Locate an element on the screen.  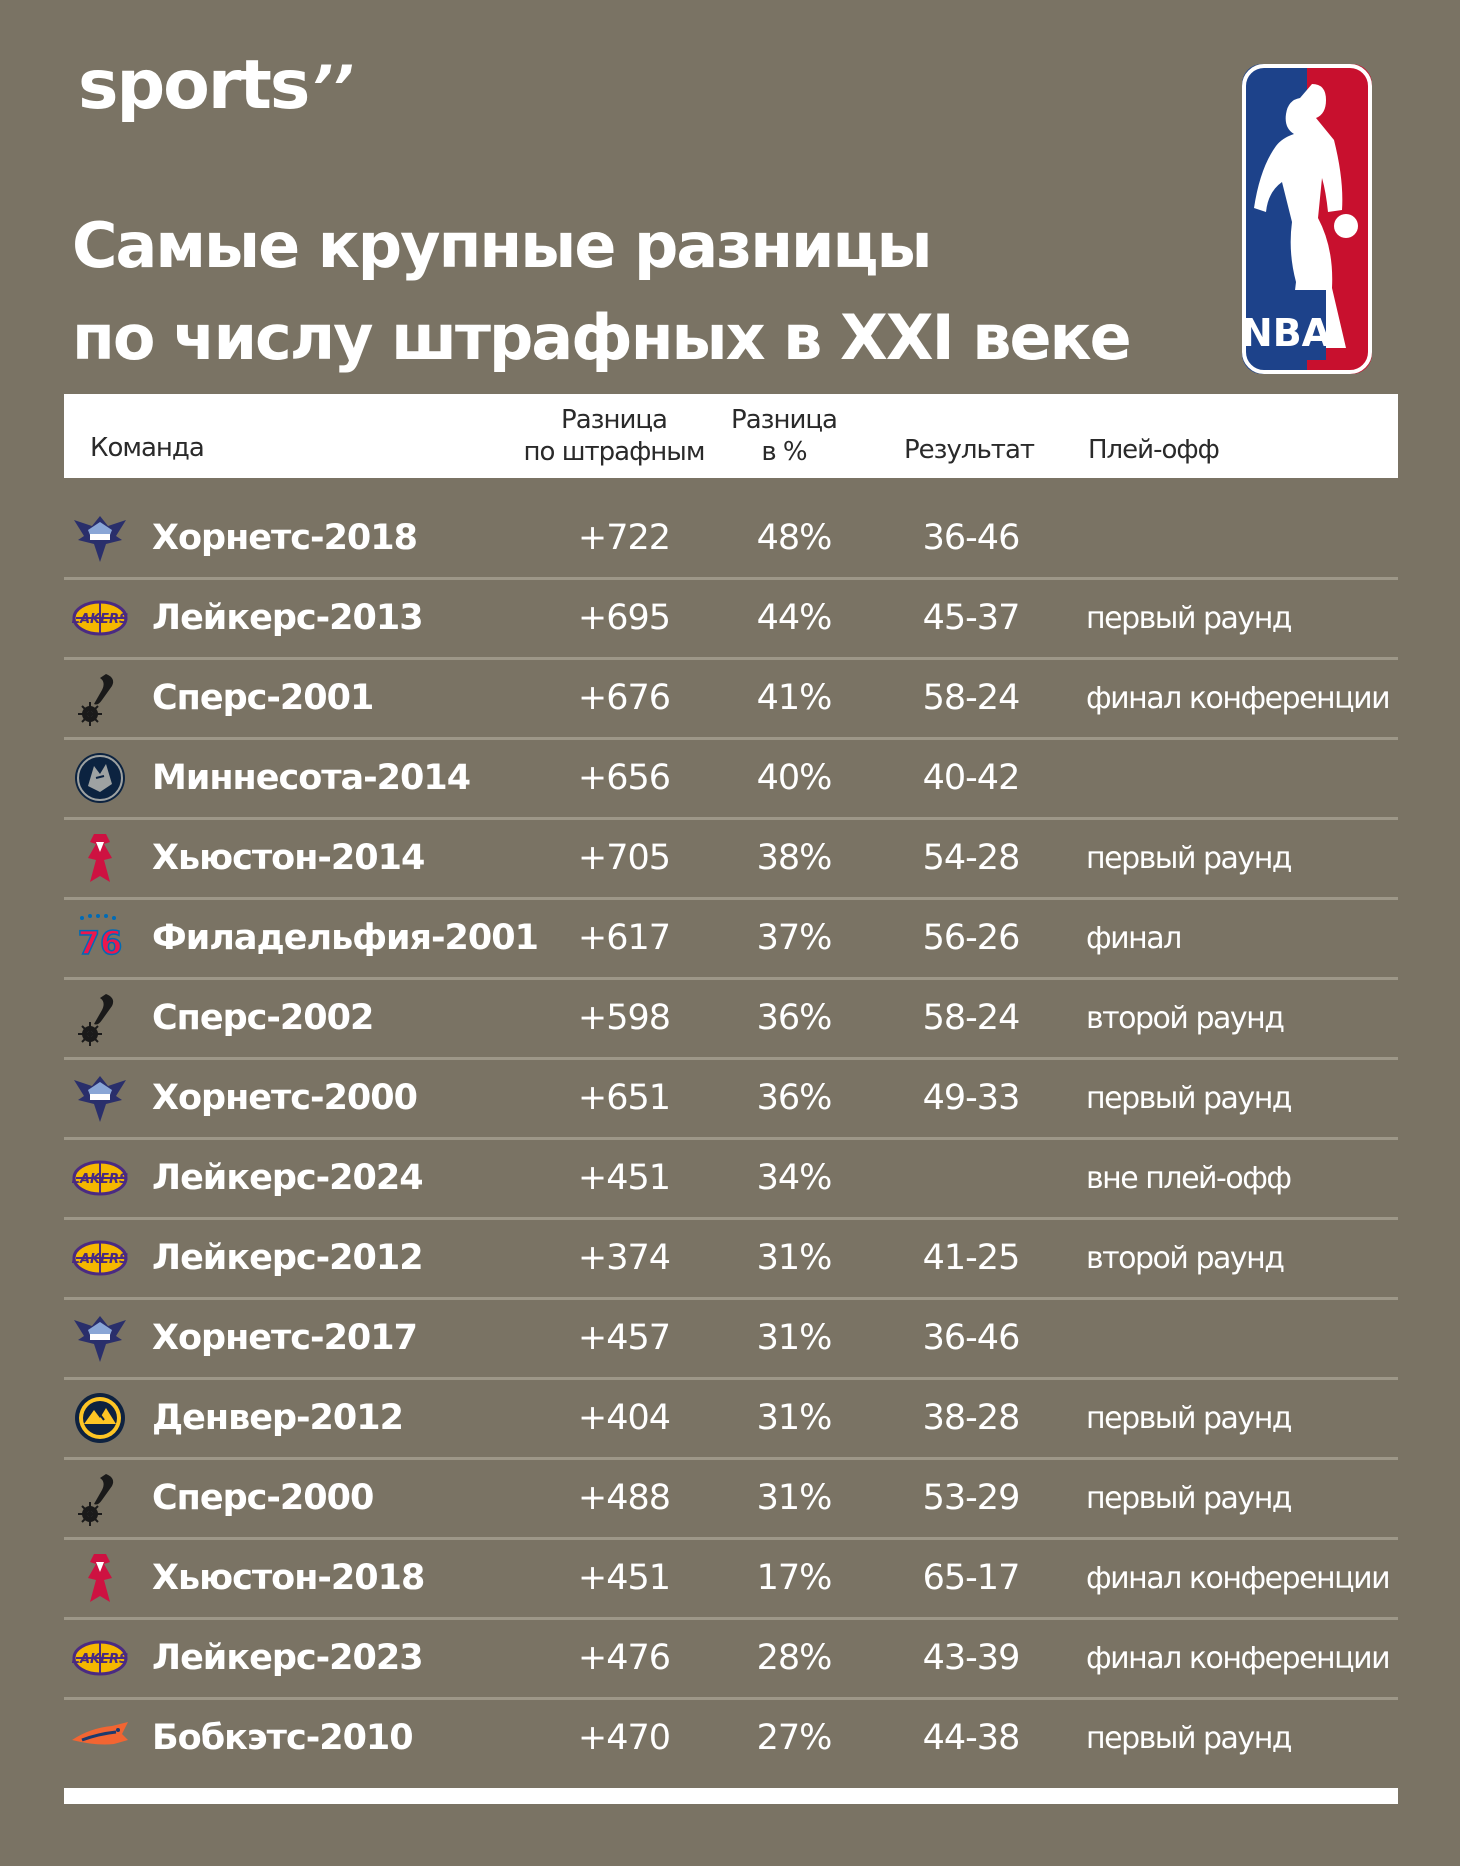
free-throw-difference: +476 is located at coordinates (624, 1658).